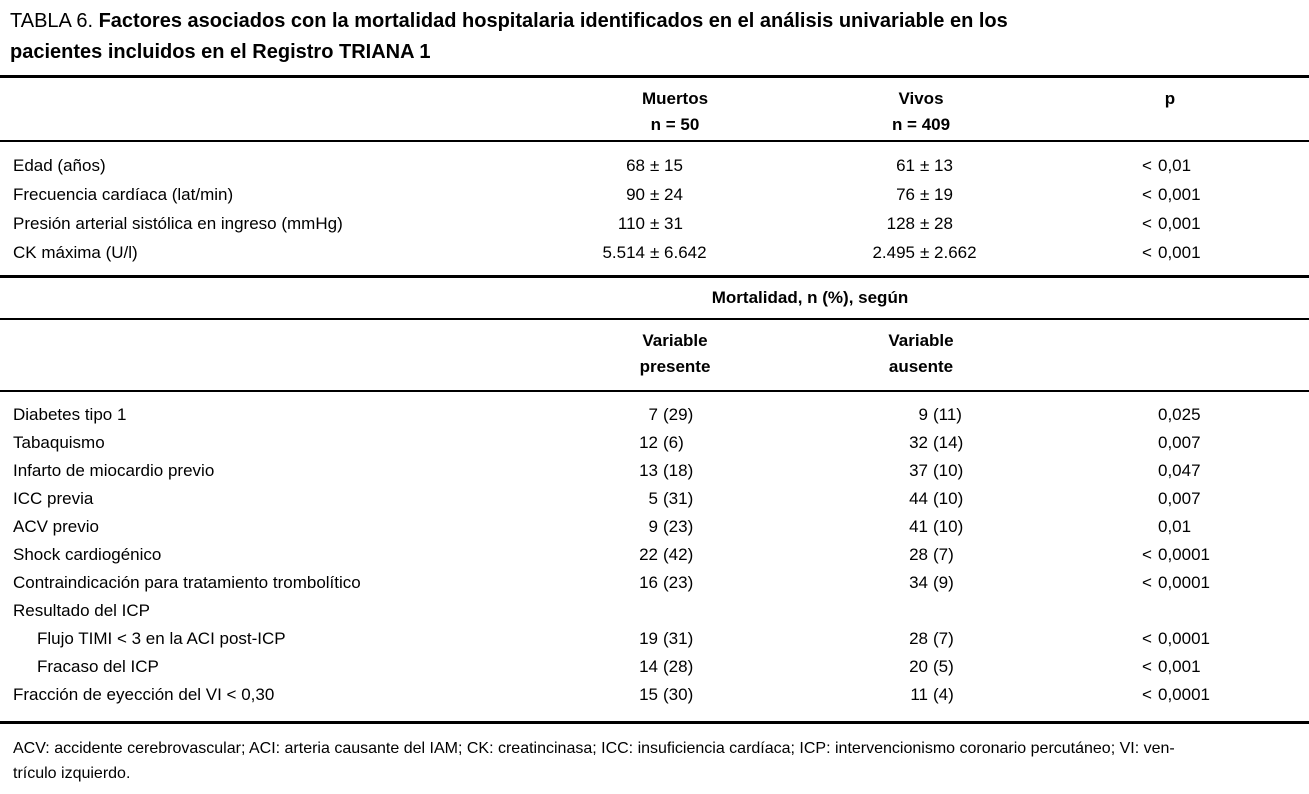 Image resolution: width=1309 pixels, height=794 pixels. Describe the element at coordinates (161, 638) in the screenshot. I see `row-label: Flujo TIMI < 3 en la ACI post-ICP` at that location.